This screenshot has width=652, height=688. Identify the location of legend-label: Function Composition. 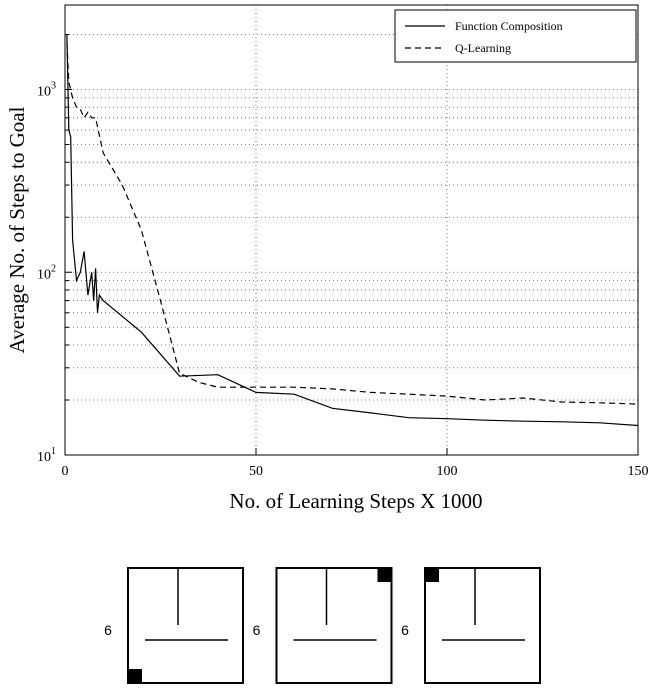
(509, 26).